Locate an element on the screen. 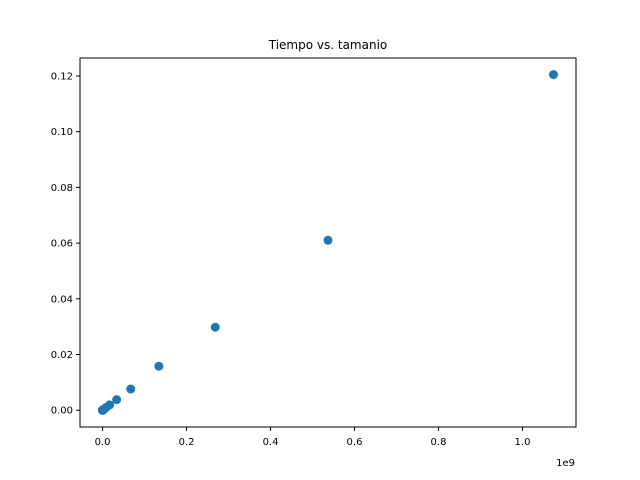  x-tick-label: 0.4 is located at coordinates (271, 442).